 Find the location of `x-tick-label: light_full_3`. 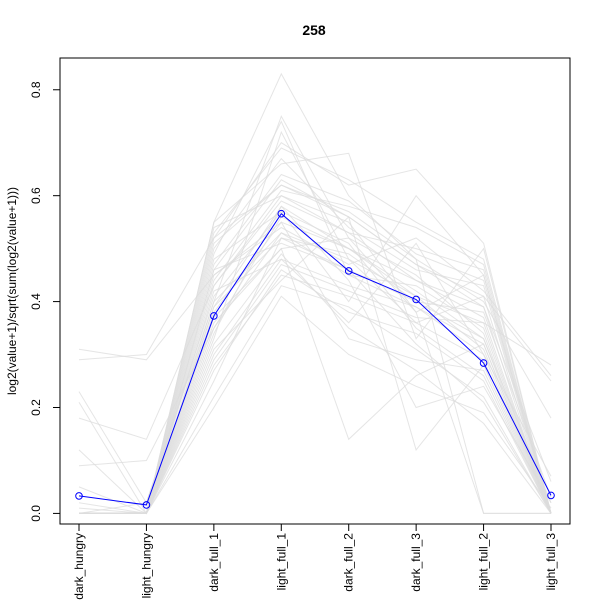

x-tick-label: light_full_3 is located at coordinates (551, 562).